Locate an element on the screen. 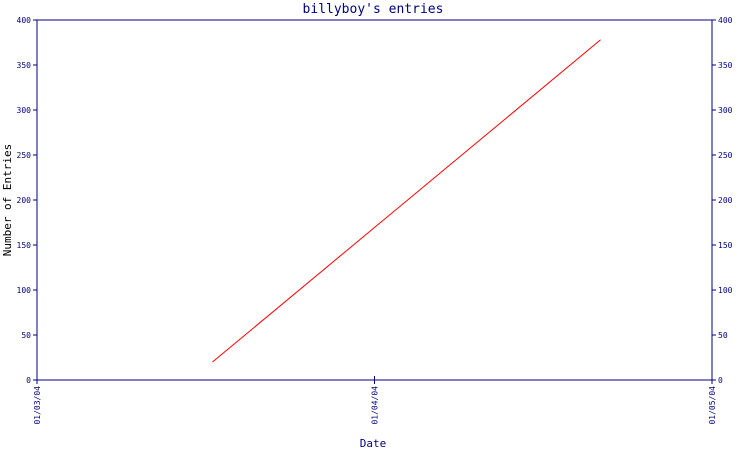 This screenshot has width=750, height=454. y-tick-label-left: 150 is located at coordinates (24, 245).